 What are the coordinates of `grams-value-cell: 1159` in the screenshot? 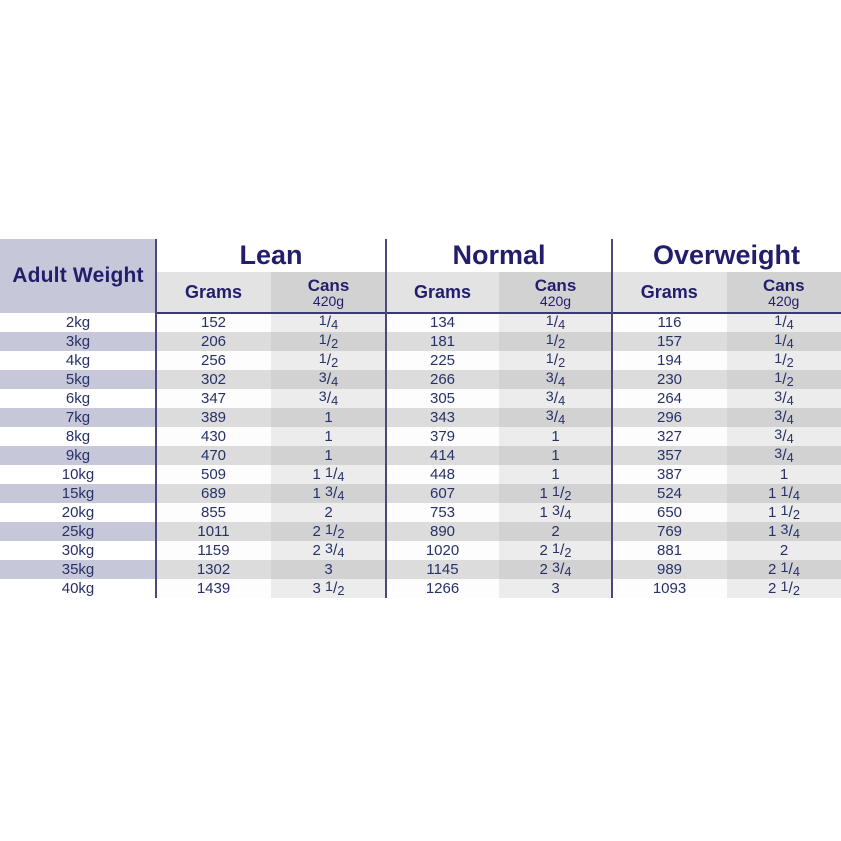 It's located at (213, 550).